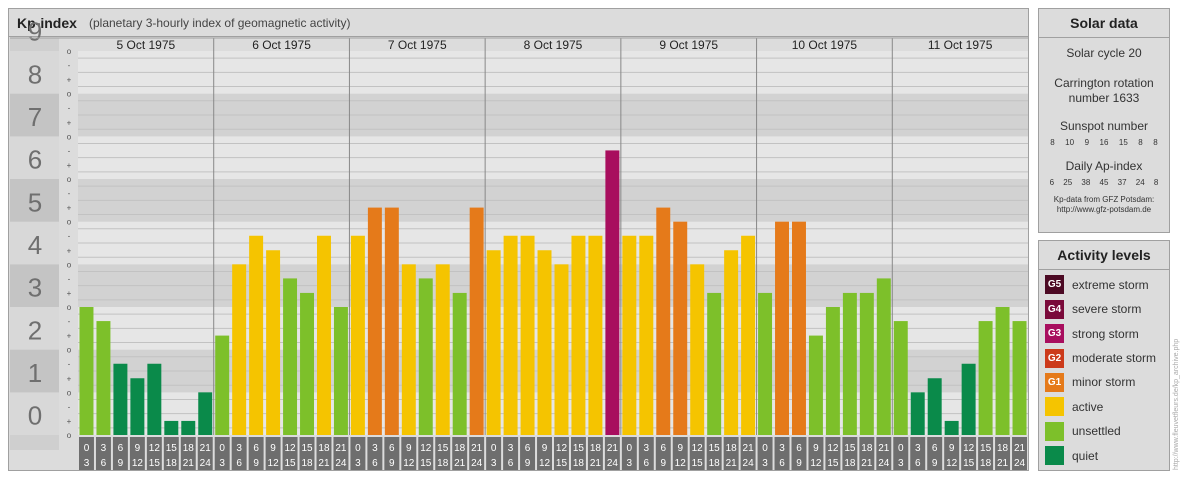 This screenshot has width=1184, height=480. Describe the element at coordinates (35, 245) in the screenshot. I see `y-tick-label: 4` at that location.